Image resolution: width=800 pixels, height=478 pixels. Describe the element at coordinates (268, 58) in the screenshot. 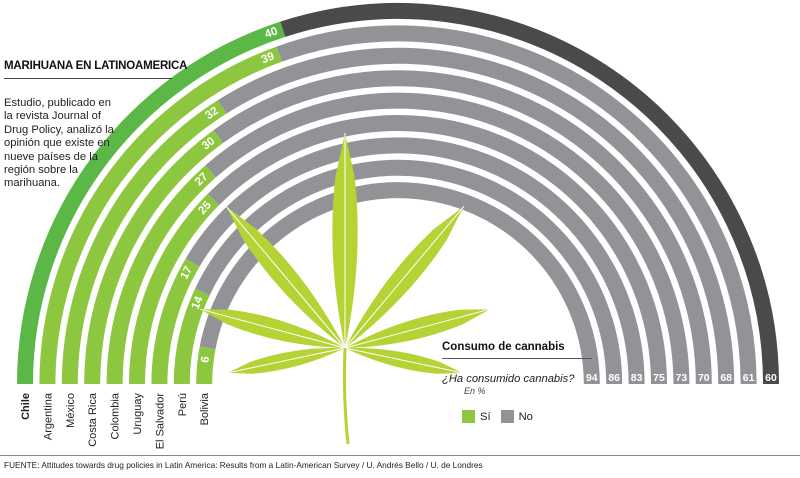

I see `yes-value-label: 39` at that location.